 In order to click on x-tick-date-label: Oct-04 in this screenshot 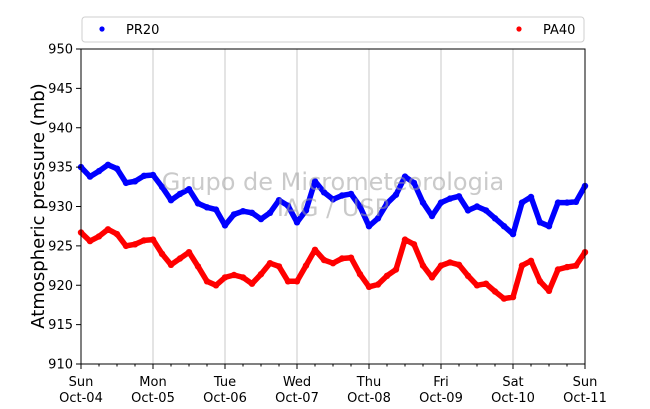, I will do `click(81, 398)`.